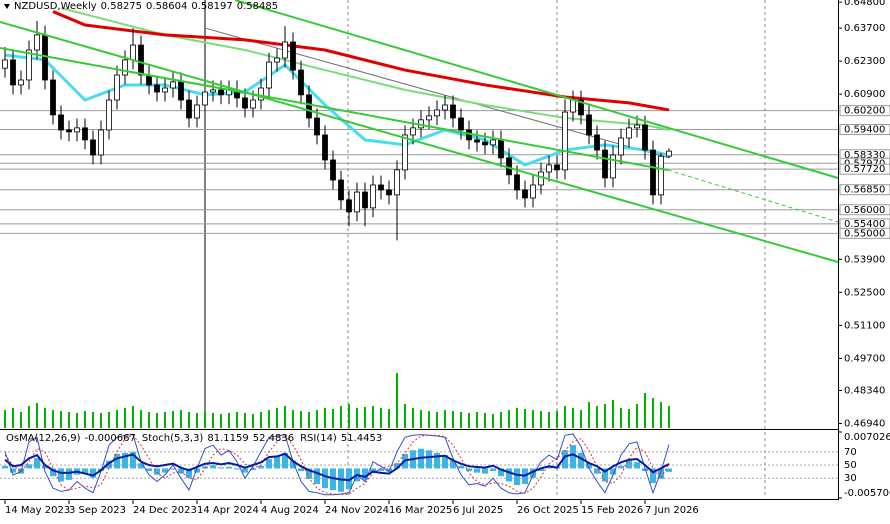 This screenshot has height=524, width=890. What do you see at coordinates (361, 61) in the screenshot?
I see `moving-average` at bounding box center [361, 61].